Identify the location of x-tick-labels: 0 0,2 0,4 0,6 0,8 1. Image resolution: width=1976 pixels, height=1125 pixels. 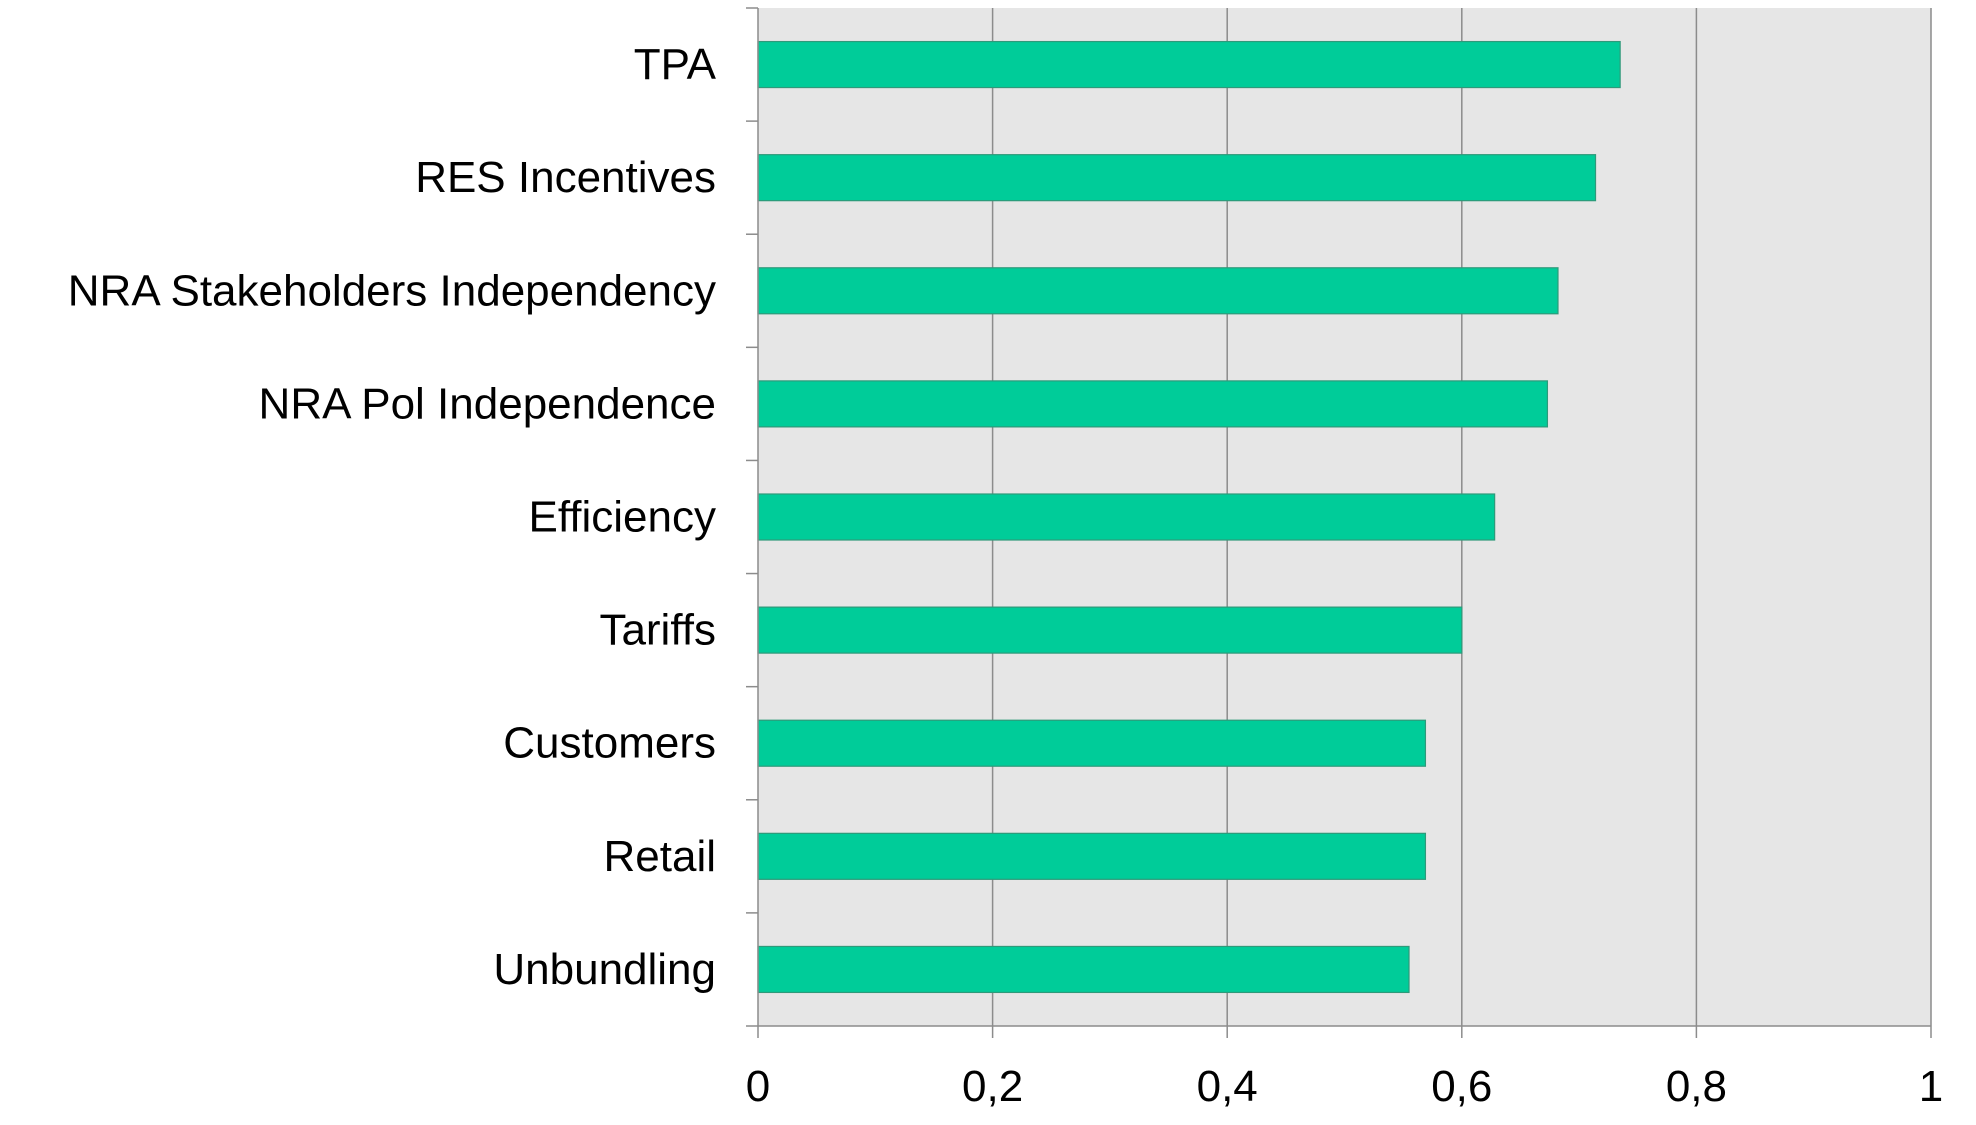
(1344, 1086).